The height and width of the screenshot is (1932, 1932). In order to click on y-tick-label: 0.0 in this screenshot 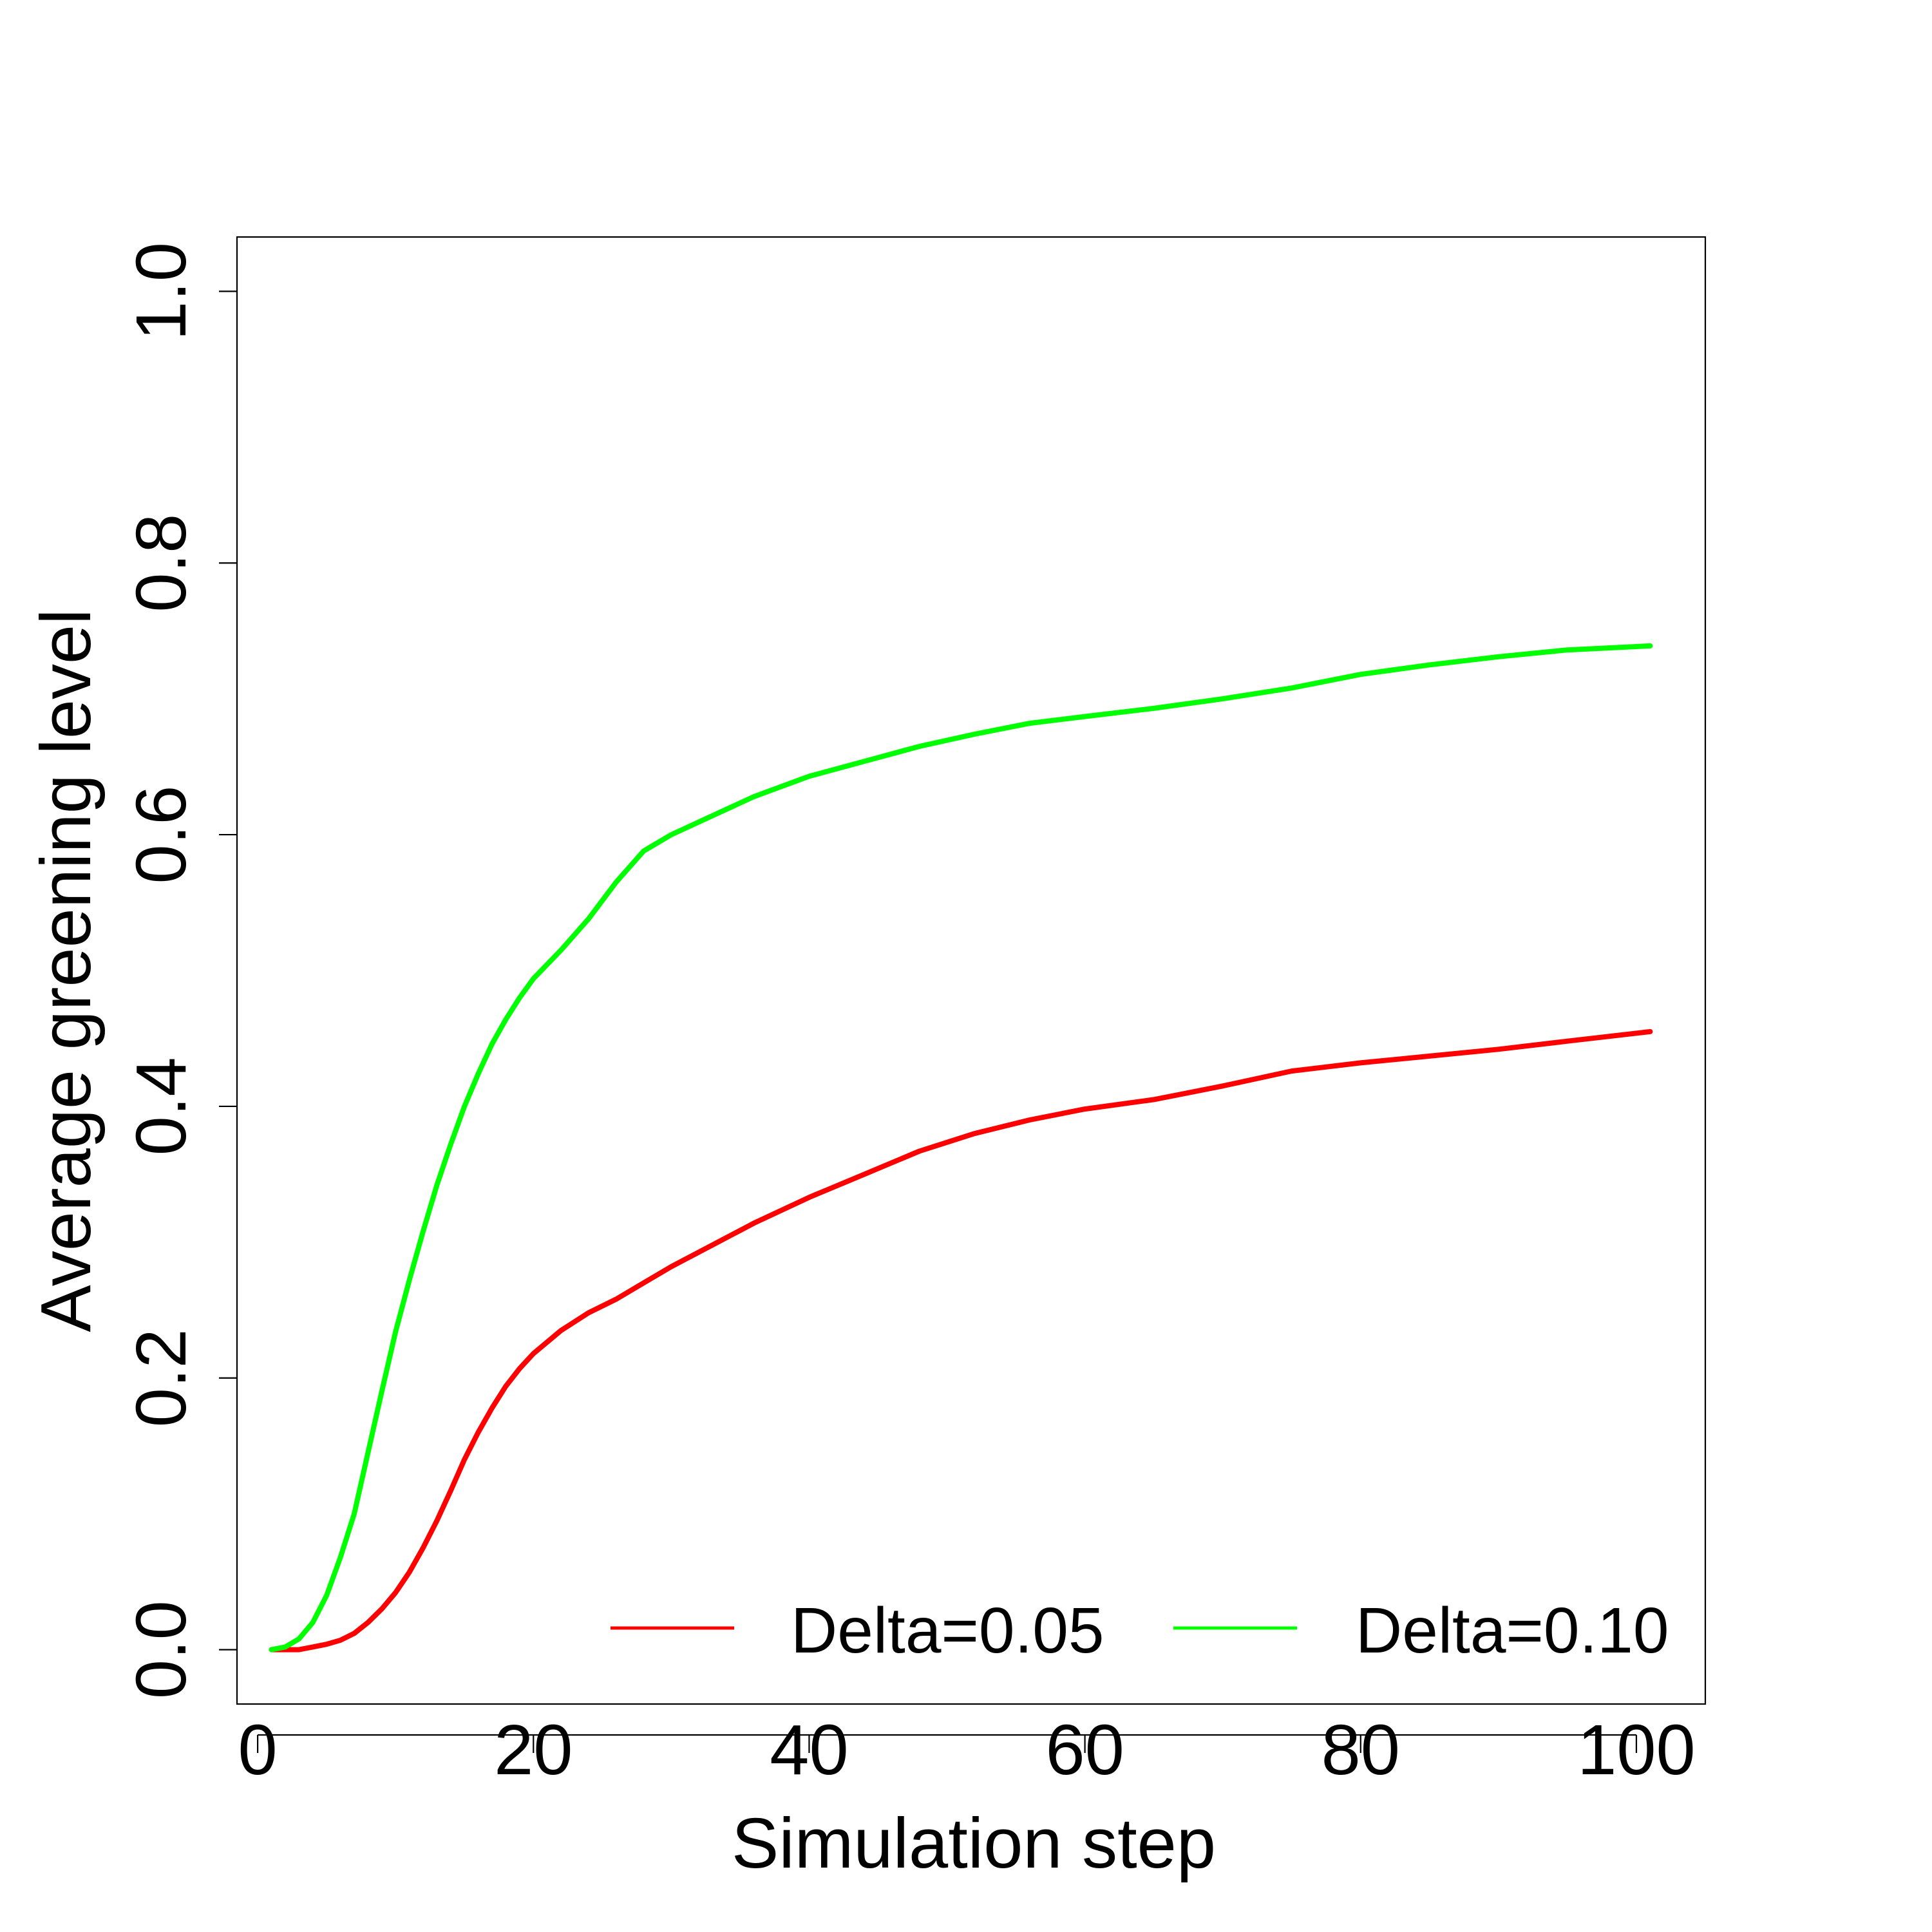, I will do `click(161, 1649)`.